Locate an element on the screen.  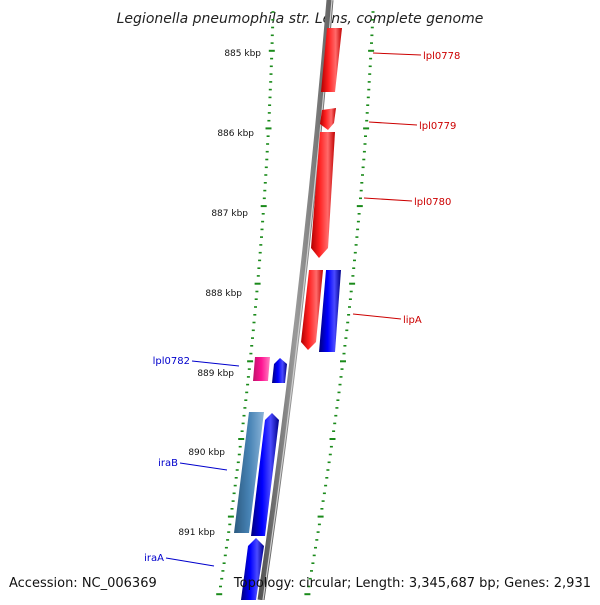
tick-label-887: 887 kbp is located at coordinates (229, 214).